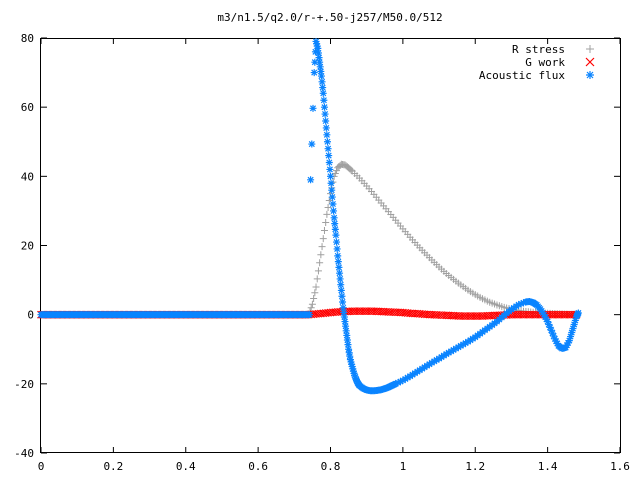 This screenshot has height=480, width=640. What do you see at coordinates (27, 246) in the screenshot?
I see `y-tick-label: 20` at bounding box center [27, 246].